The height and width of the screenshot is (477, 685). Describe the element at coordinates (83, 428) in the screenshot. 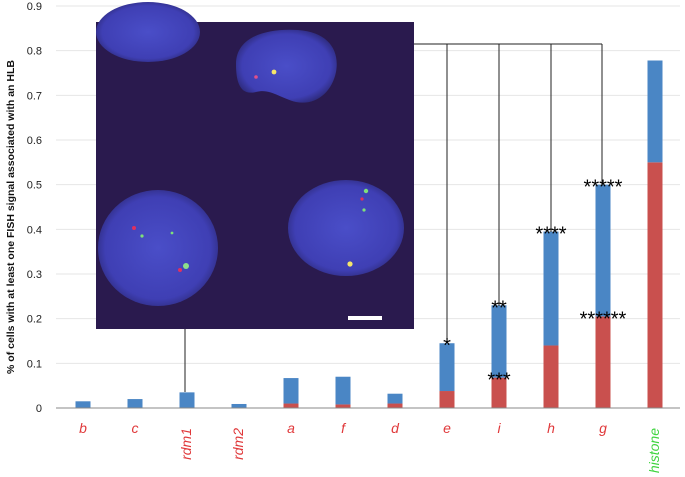

I see `x-category-label-b: b` at that location.